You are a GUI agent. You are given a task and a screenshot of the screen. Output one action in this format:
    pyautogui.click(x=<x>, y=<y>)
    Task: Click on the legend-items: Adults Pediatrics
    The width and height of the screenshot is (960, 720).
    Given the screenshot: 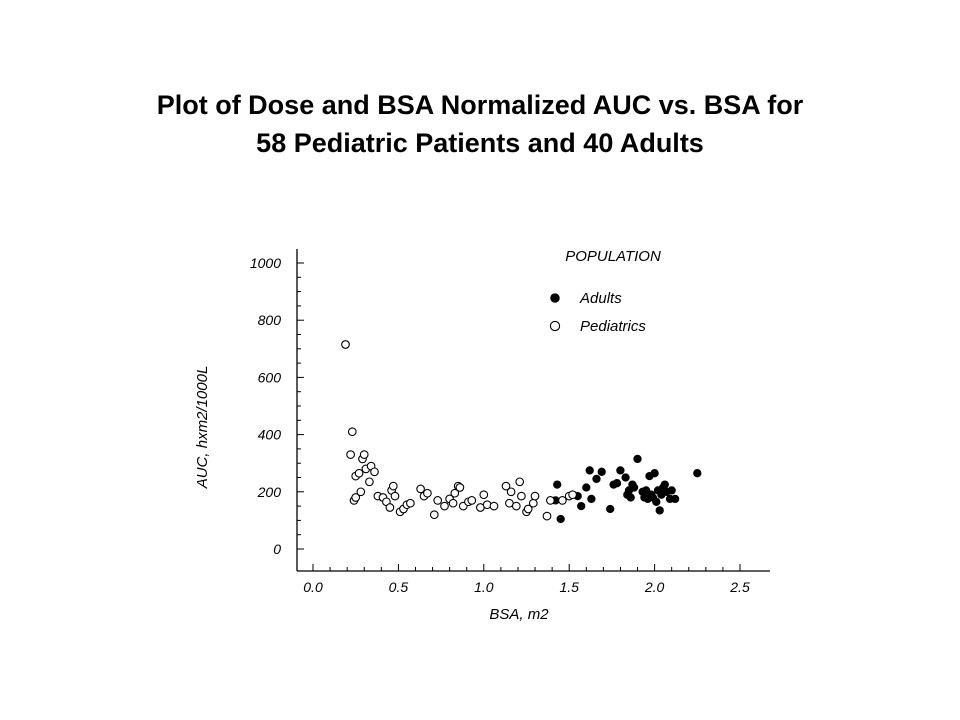 What is the action you would take?
    pyautogui.click(x=597, y=312)
    